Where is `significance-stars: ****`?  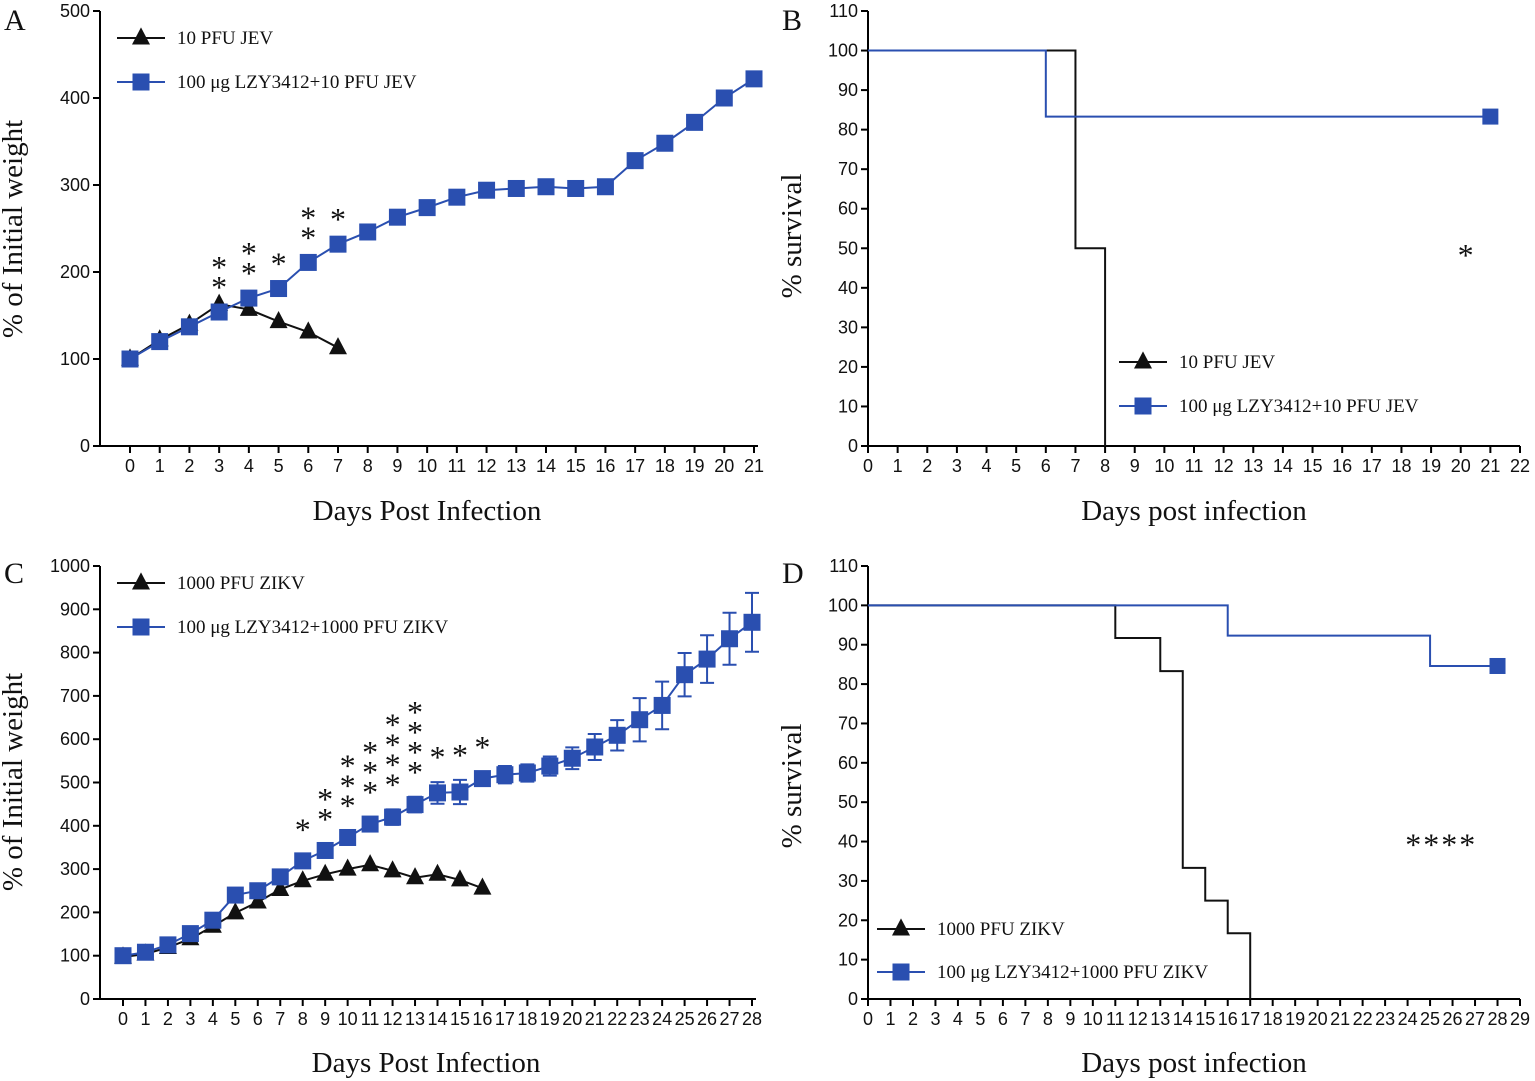
significance-stars: **** is located at coordinates (393, 754).